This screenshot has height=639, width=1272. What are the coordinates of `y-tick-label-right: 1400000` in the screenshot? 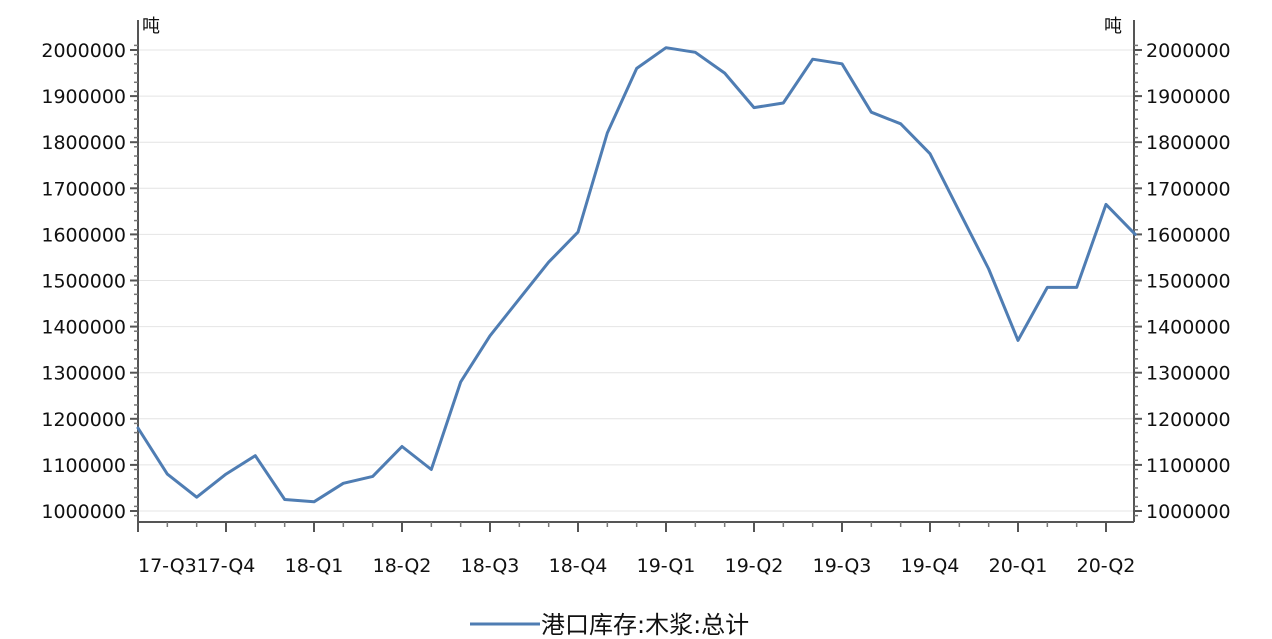 It's located at (1188, 328).